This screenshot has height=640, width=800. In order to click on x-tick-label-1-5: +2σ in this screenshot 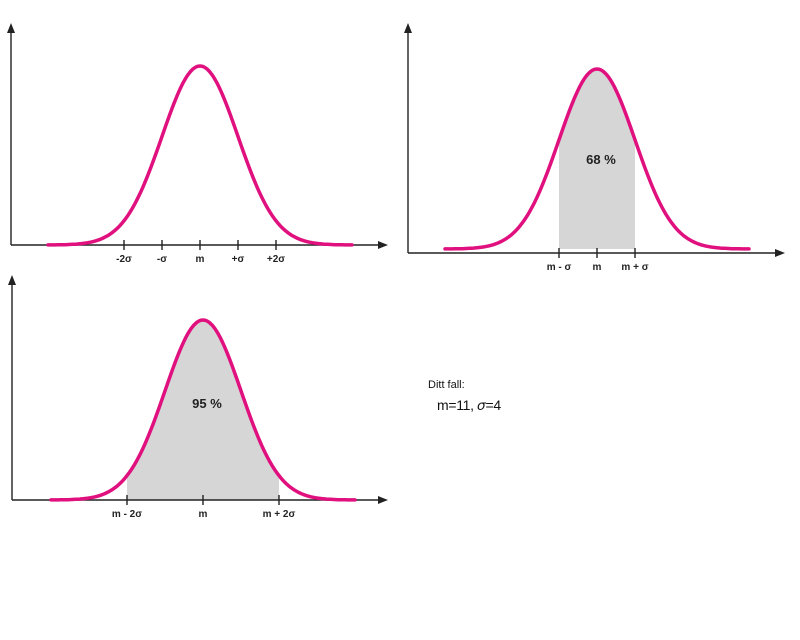, I will do `click(276, 259)`.